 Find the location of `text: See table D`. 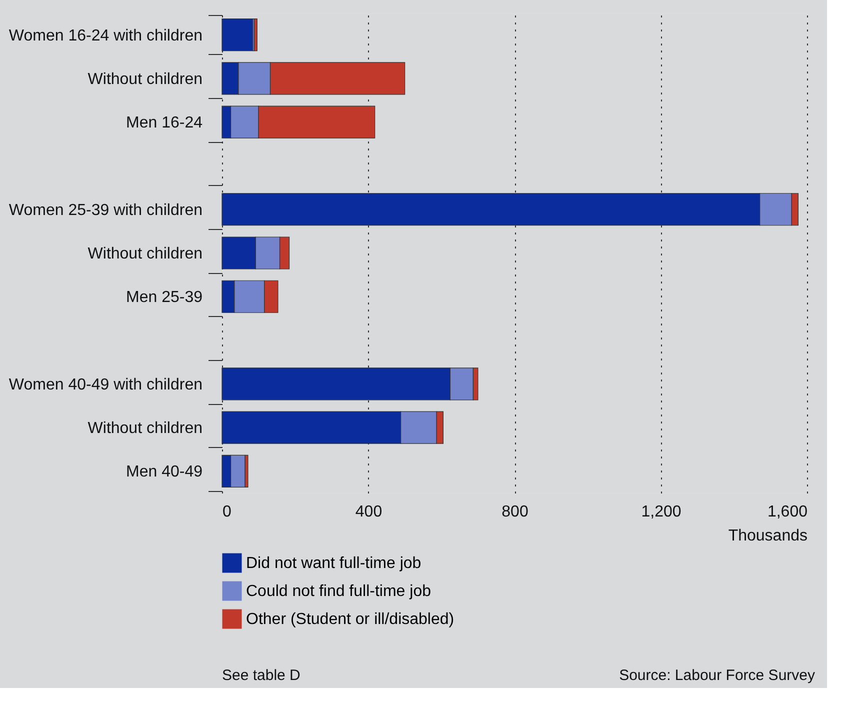

text: See table D is located at coordinates (261, 675).